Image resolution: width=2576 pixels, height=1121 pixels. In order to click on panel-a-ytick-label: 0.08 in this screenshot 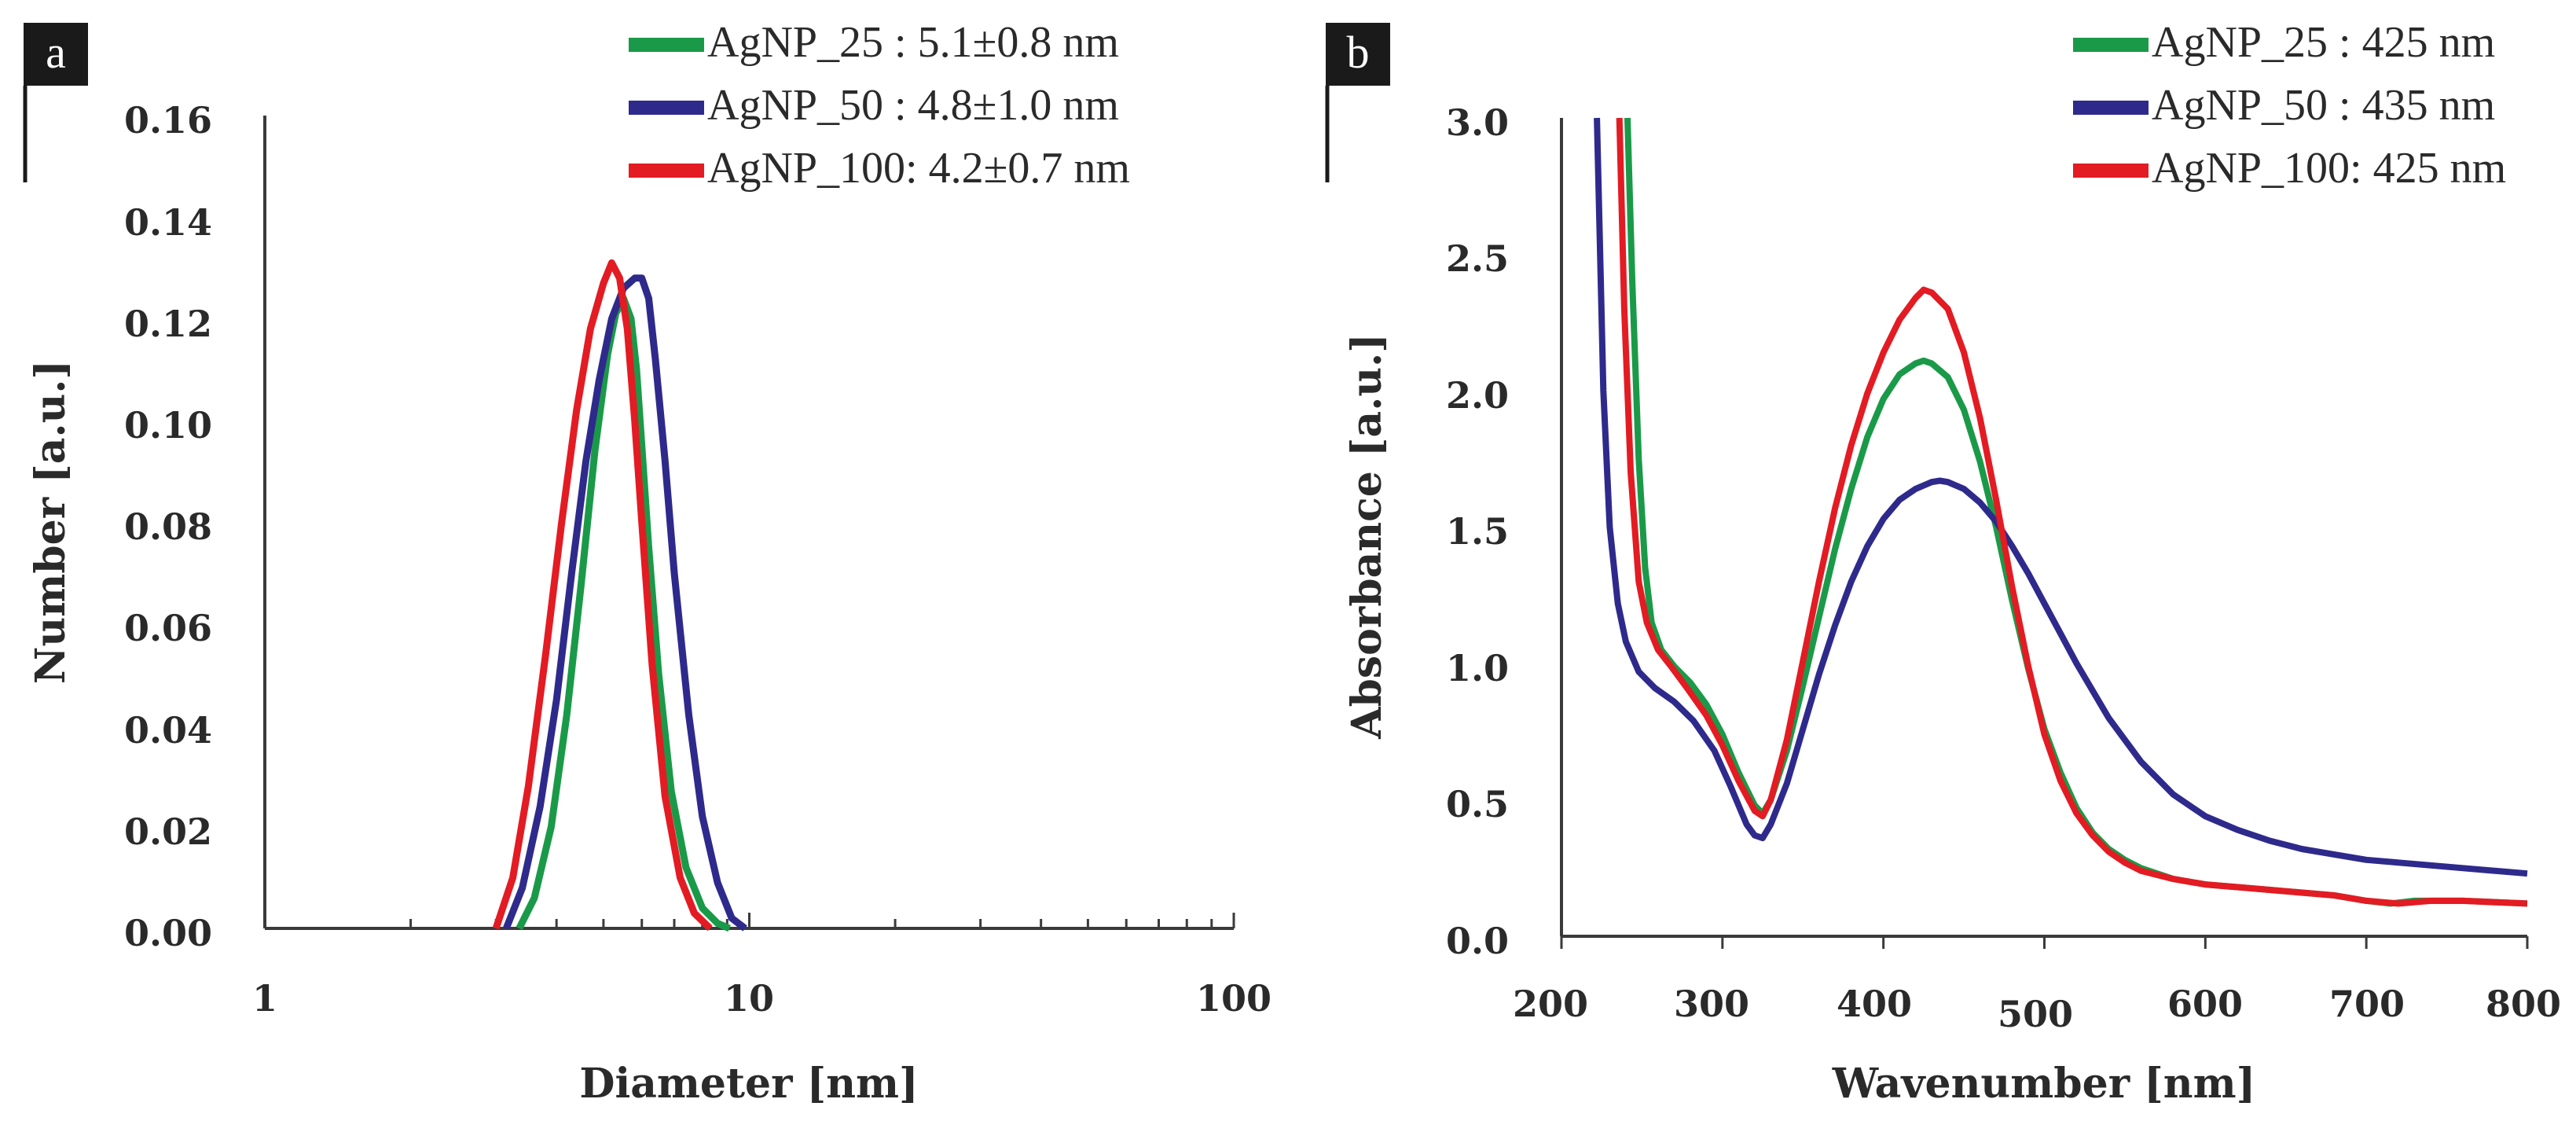, I will do `click(168, 526)`.